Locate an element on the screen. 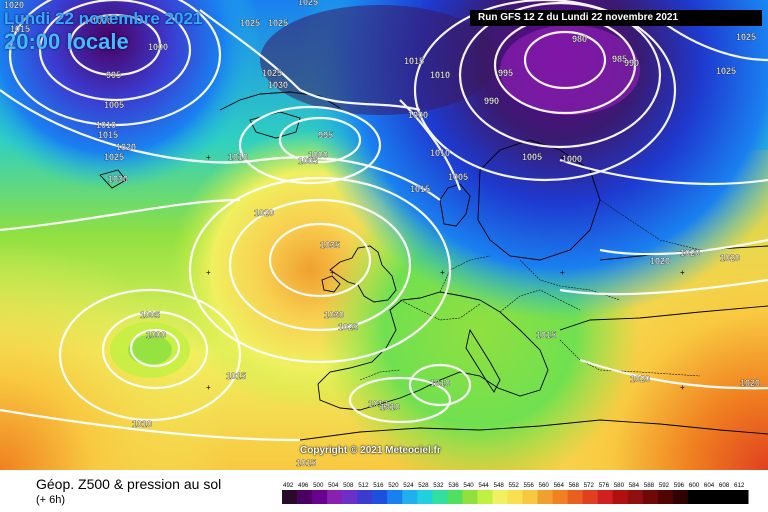 Image resolution: width=768 pixels, height=512 pixels. north-trough-band is located at coordinates (380, 60).